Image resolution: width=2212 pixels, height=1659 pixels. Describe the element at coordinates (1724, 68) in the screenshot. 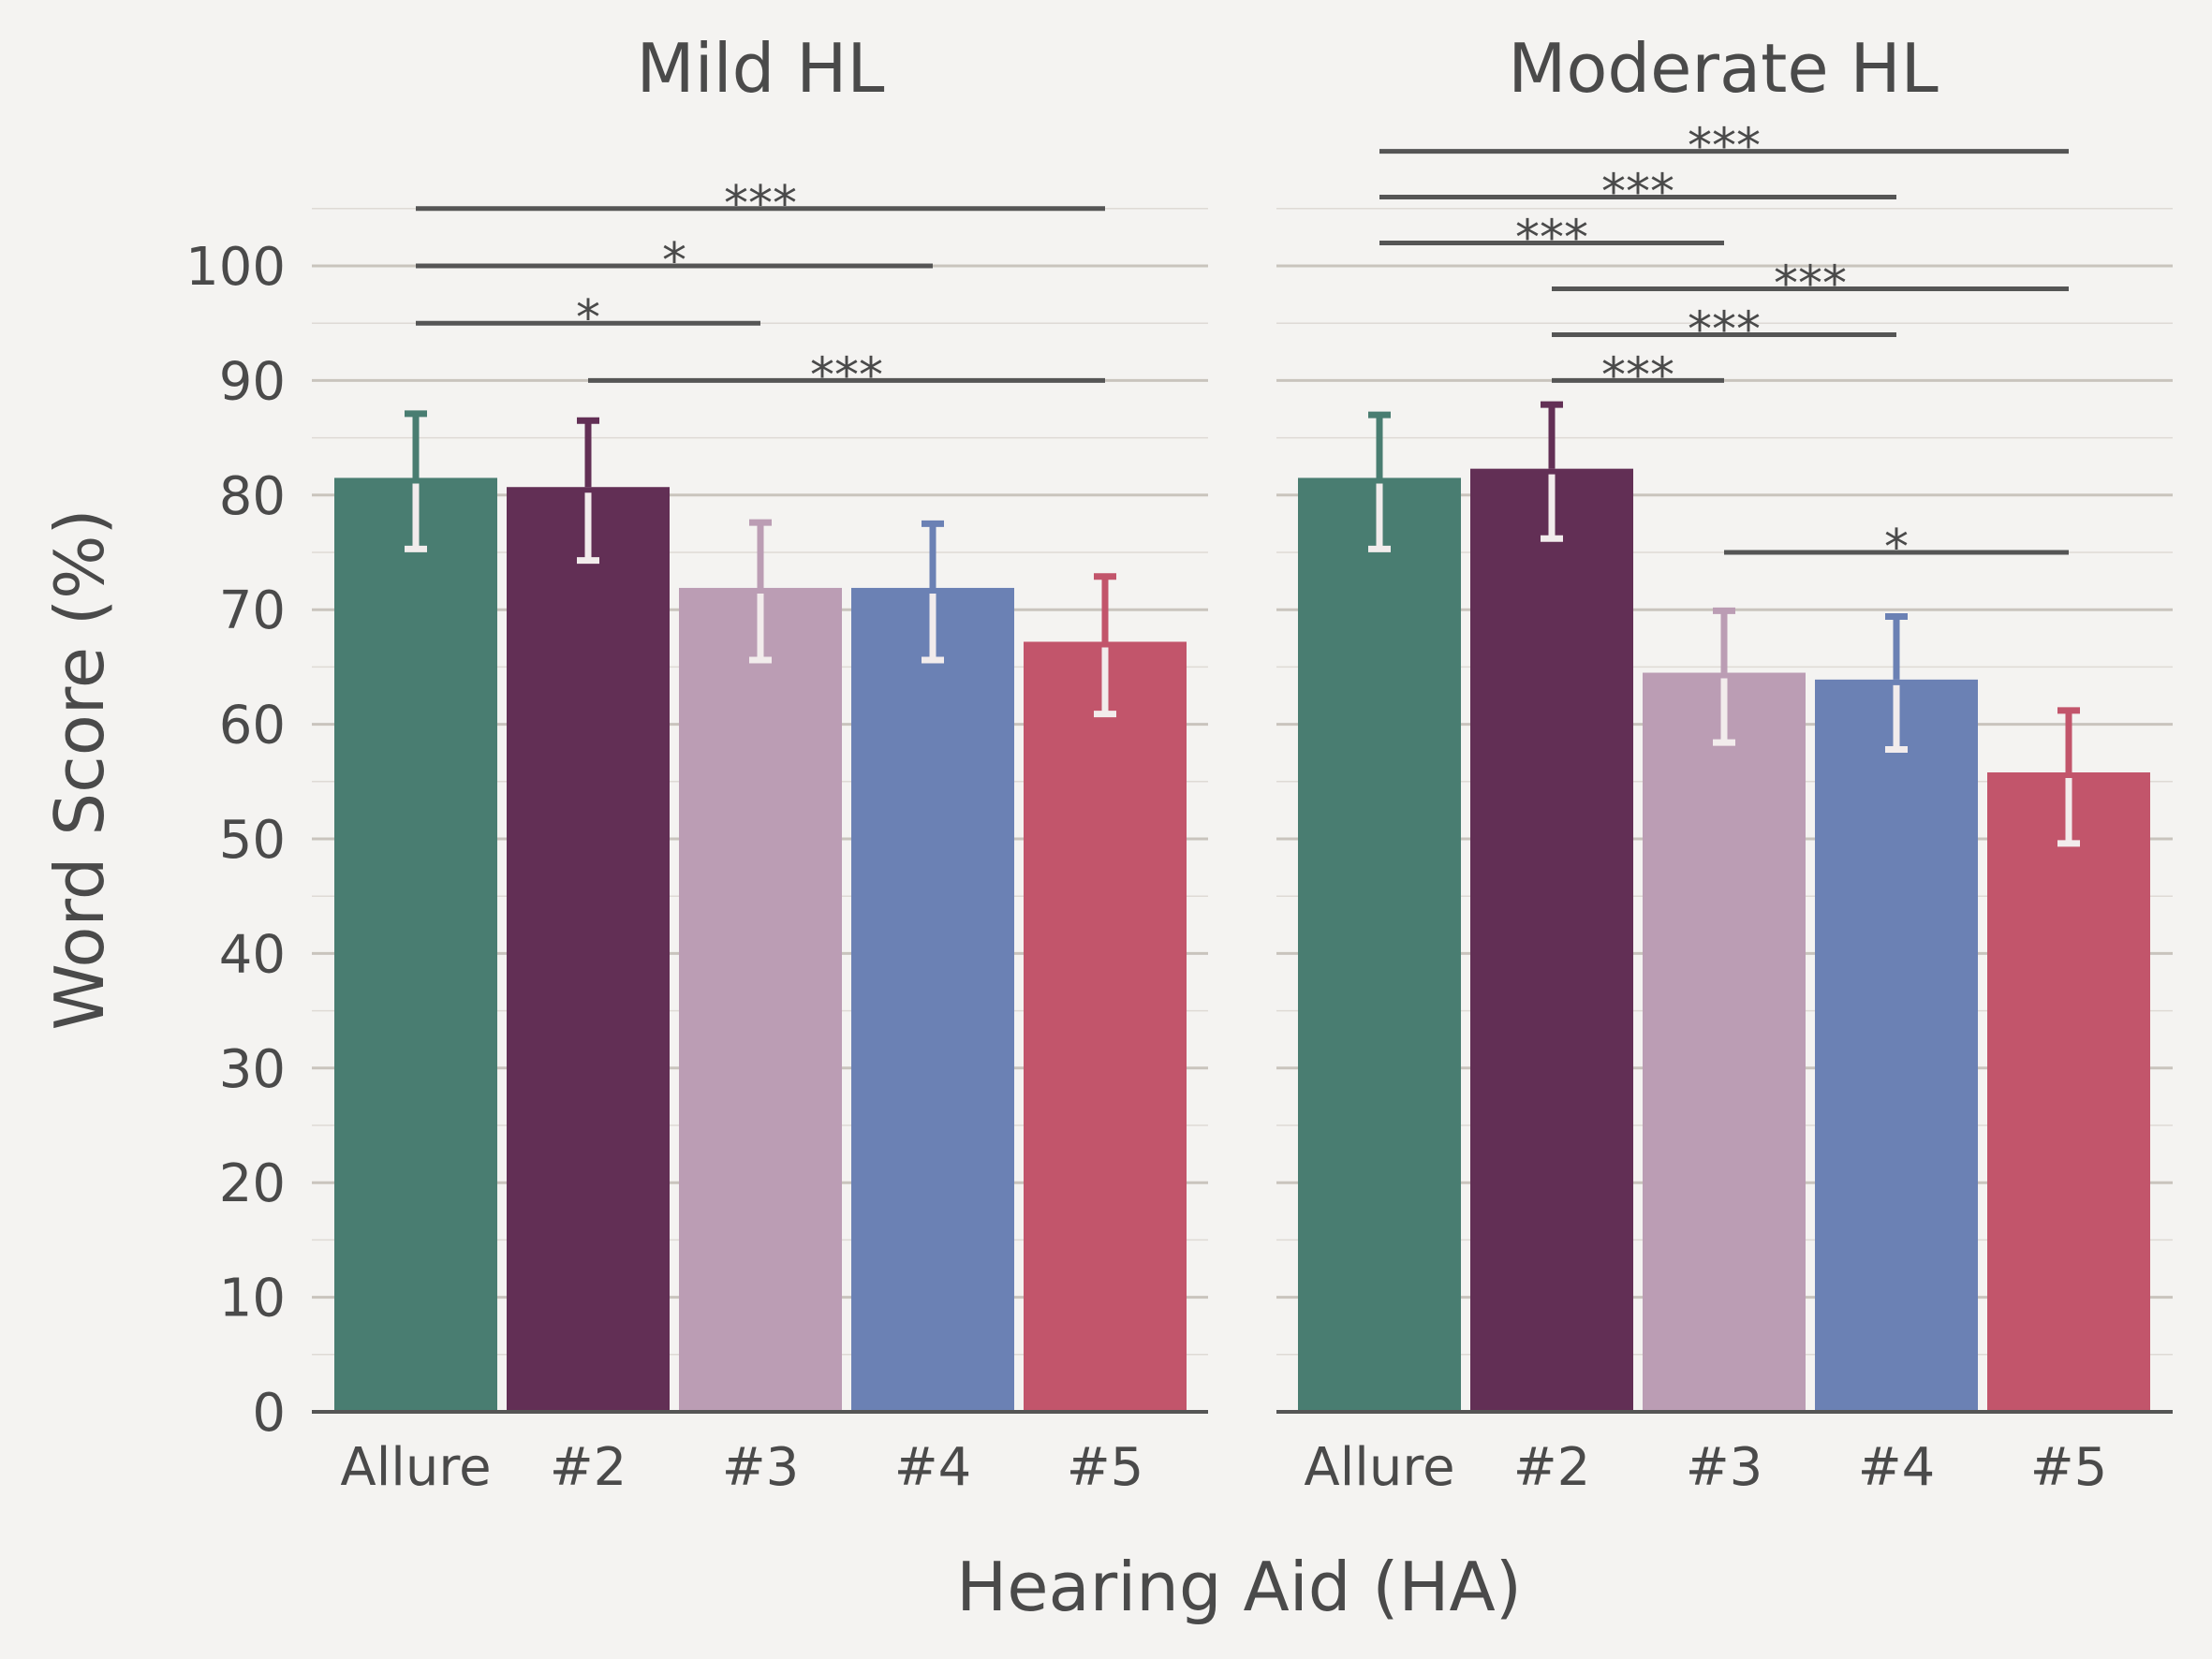

I see `panel-title: Moderate HL` at that location.